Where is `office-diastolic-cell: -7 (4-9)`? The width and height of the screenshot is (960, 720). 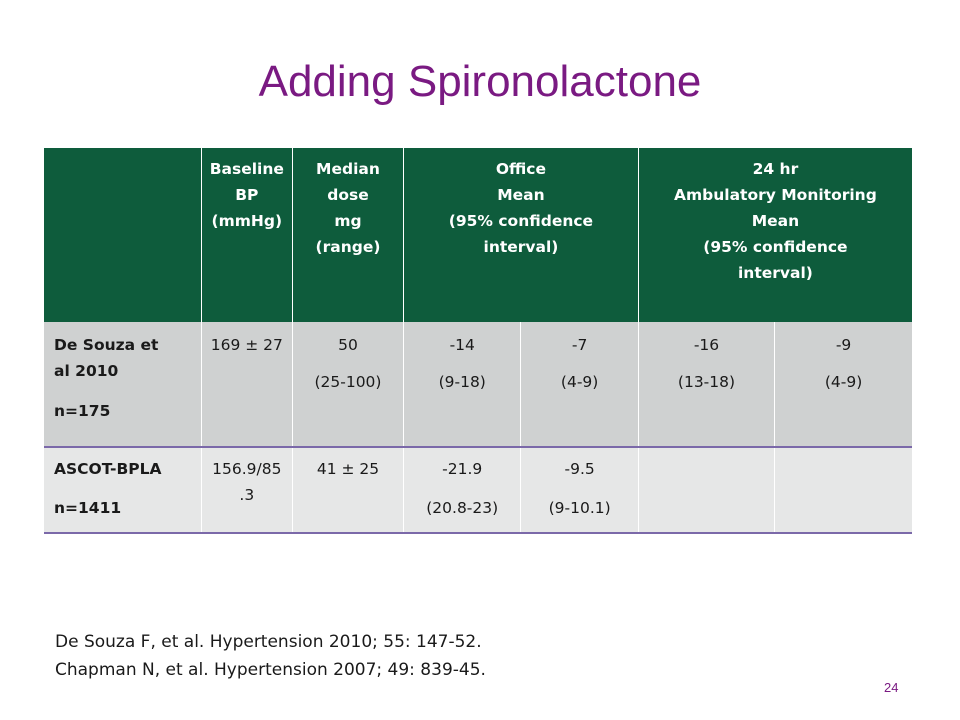
office-diastolic-cell: -7 (4-9) is located at coordinates (579, 385).